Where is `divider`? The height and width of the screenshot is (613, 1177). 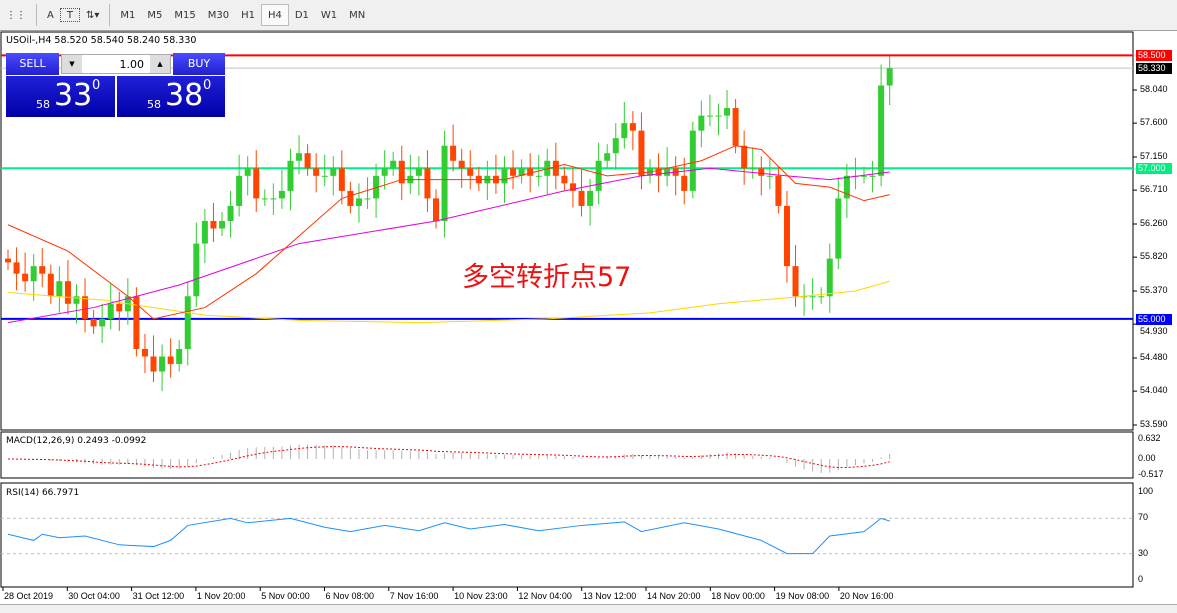
divider is located at coordinates (110, 15).